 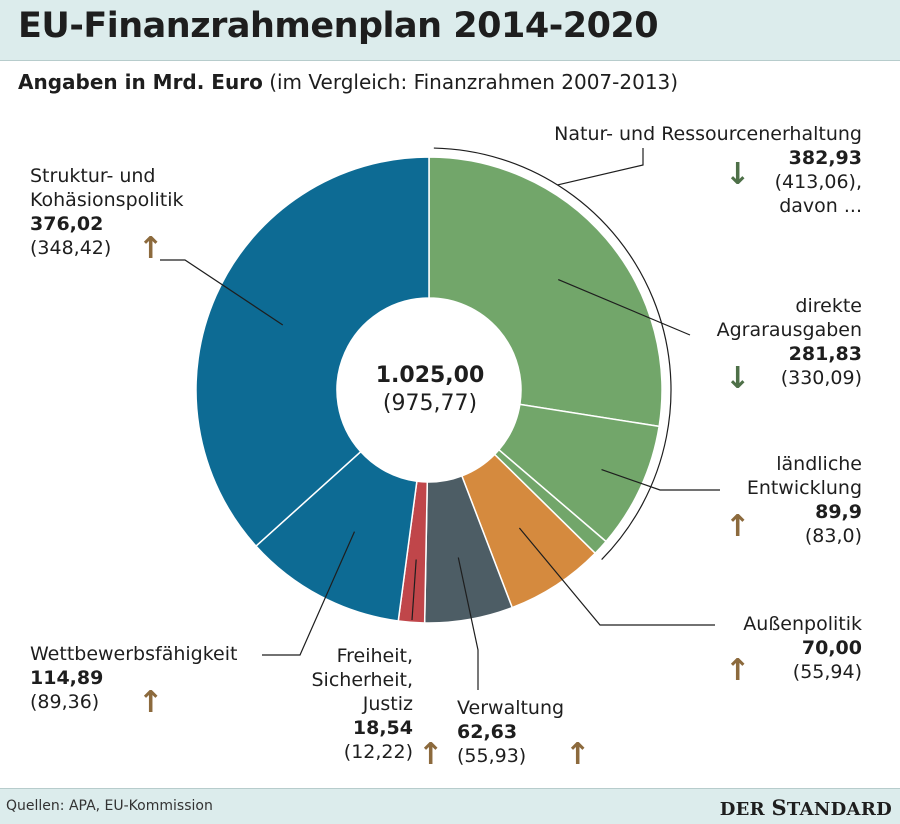 I want to click on label-verwaltung-previous: (55,93), so click(x=492, y=756).